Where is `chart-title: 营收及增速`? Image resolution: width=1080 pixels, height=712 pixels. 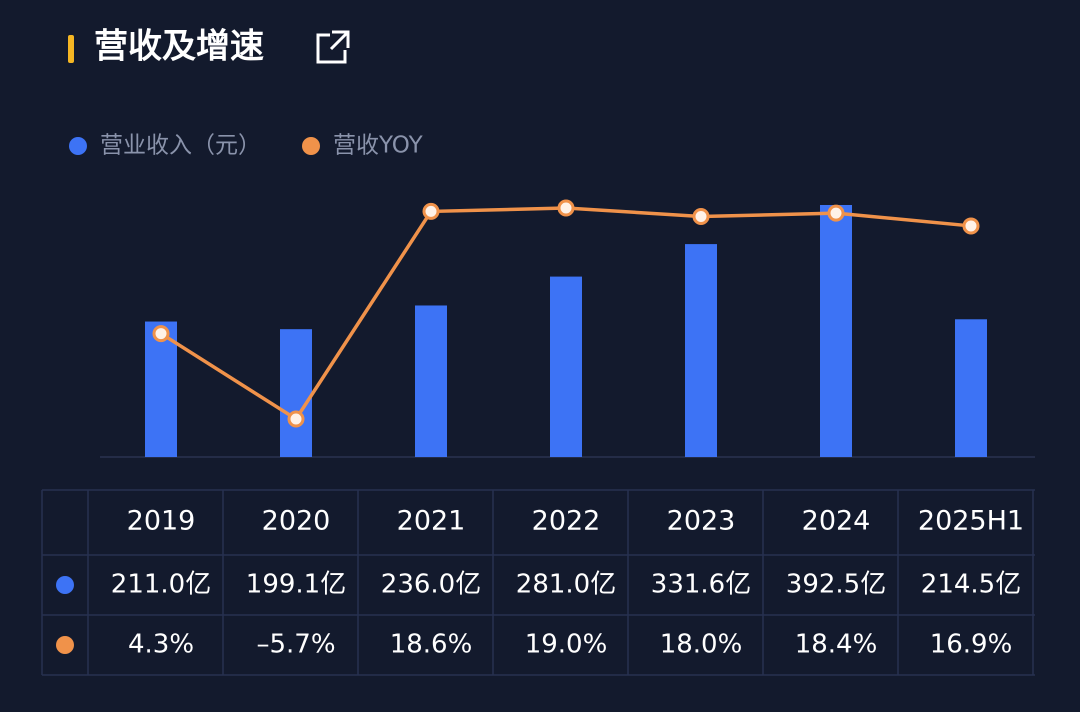
chart-title: 营收及增速 is located at coordinates (179, 47).